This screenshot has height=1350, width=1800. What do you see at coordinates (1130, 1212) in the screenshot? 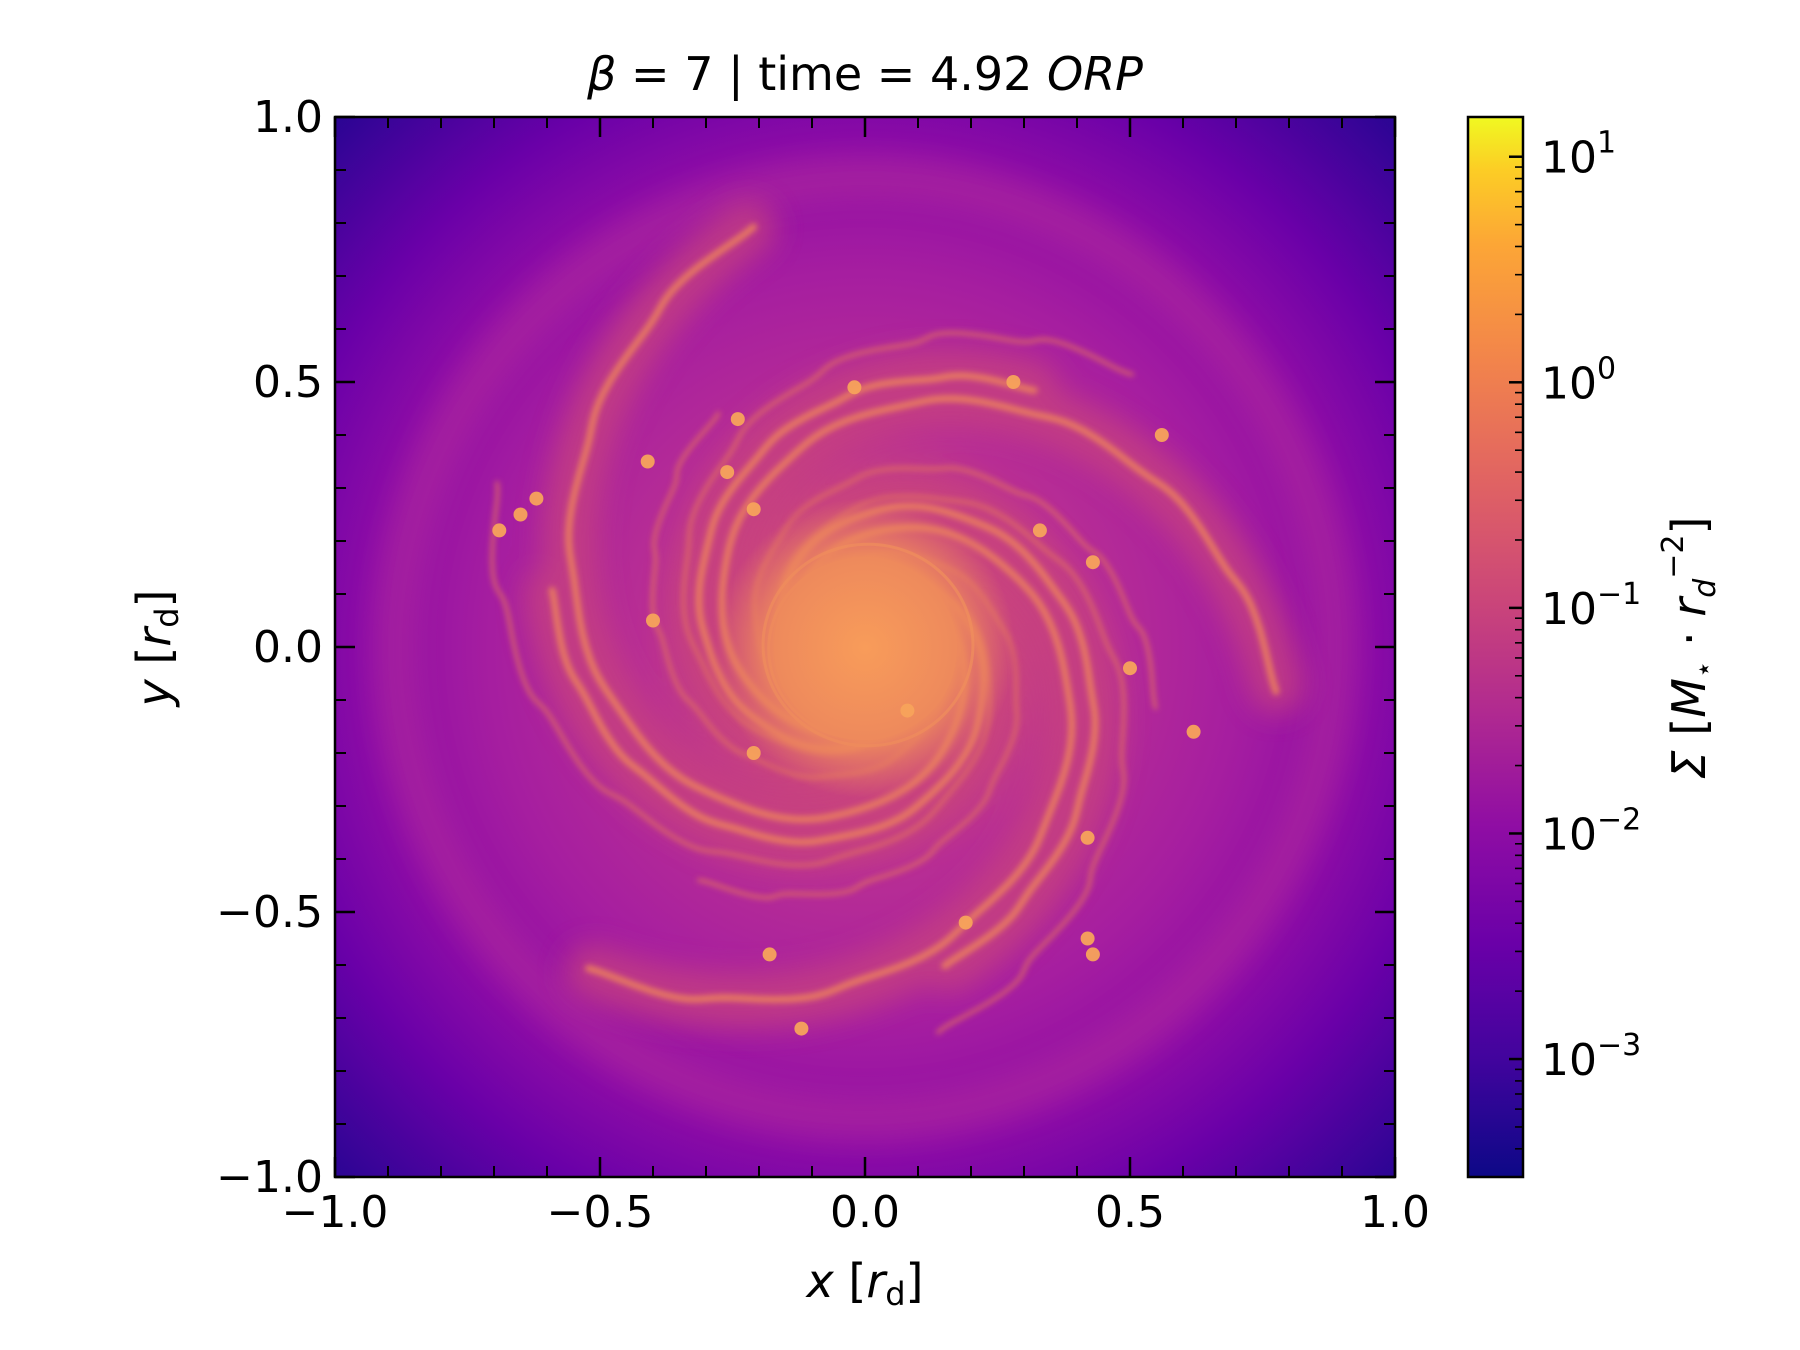
I see `x-tick-label: 0.5` at bounding box center [1130, 1212].